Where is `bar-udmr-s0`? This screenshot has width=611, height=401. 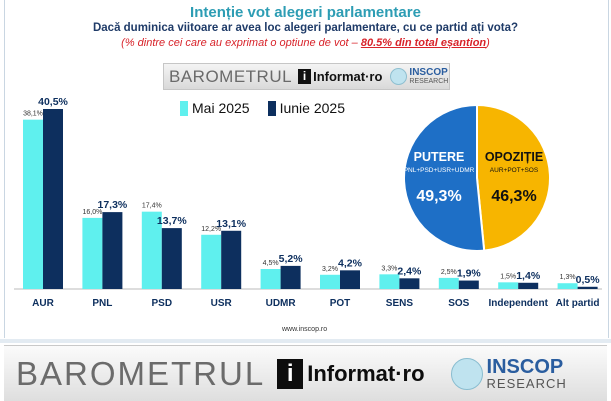 bar-udmr-s0 is located at coordinates (270, 279).